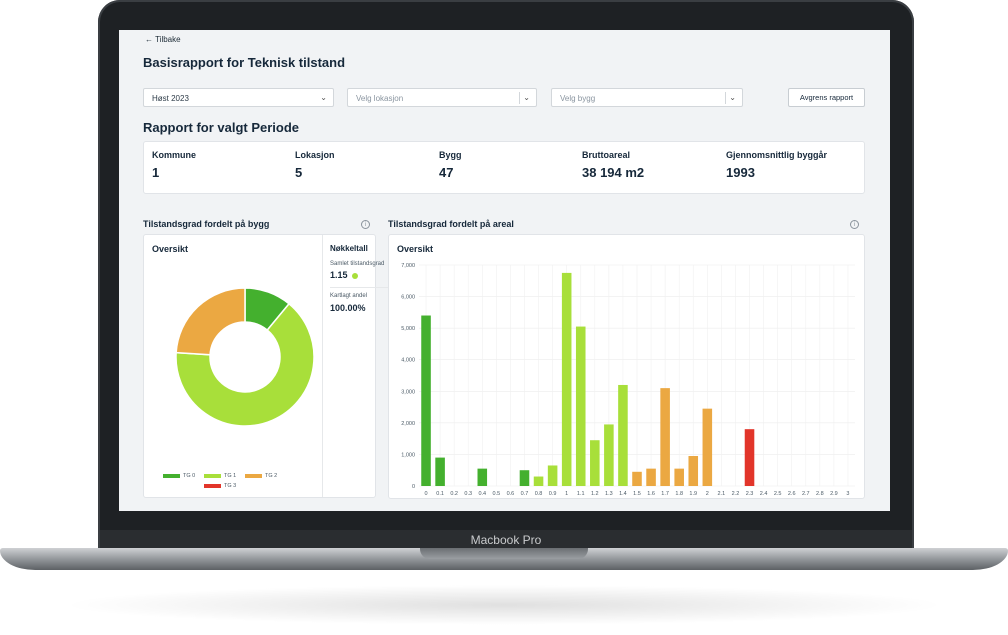  What do you see at coordinates (647, 97) in the screenshot?
I see `building-select: Velg bygg ⌄` at bounding box center [647, 97].